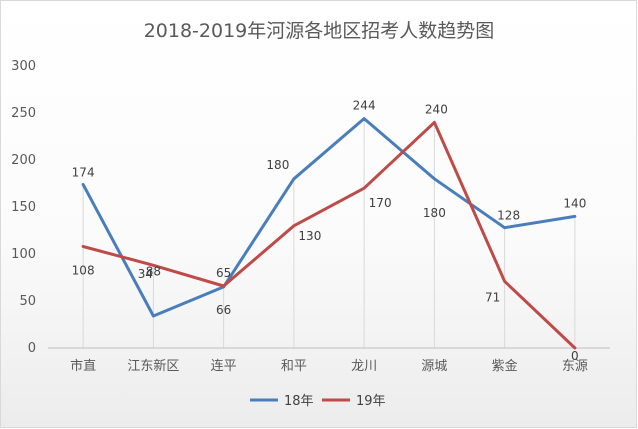  What do you see at coordinates (371, 401) in the screenshot?
I see `legend-label: 19年` at bounding box center [371, 401].